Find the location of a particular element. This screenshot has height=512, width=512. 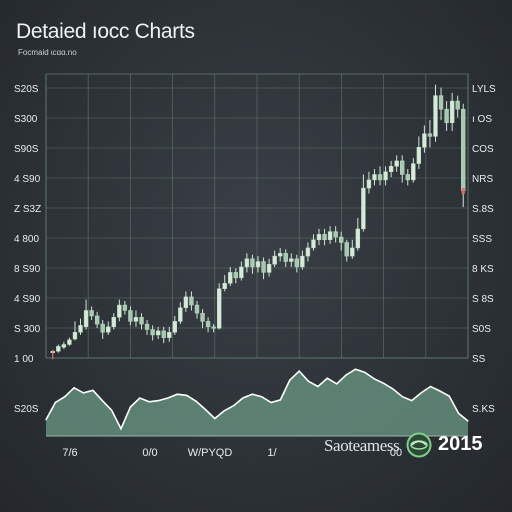

y-tick-label-right: SS is located at coordinates (479, 359).